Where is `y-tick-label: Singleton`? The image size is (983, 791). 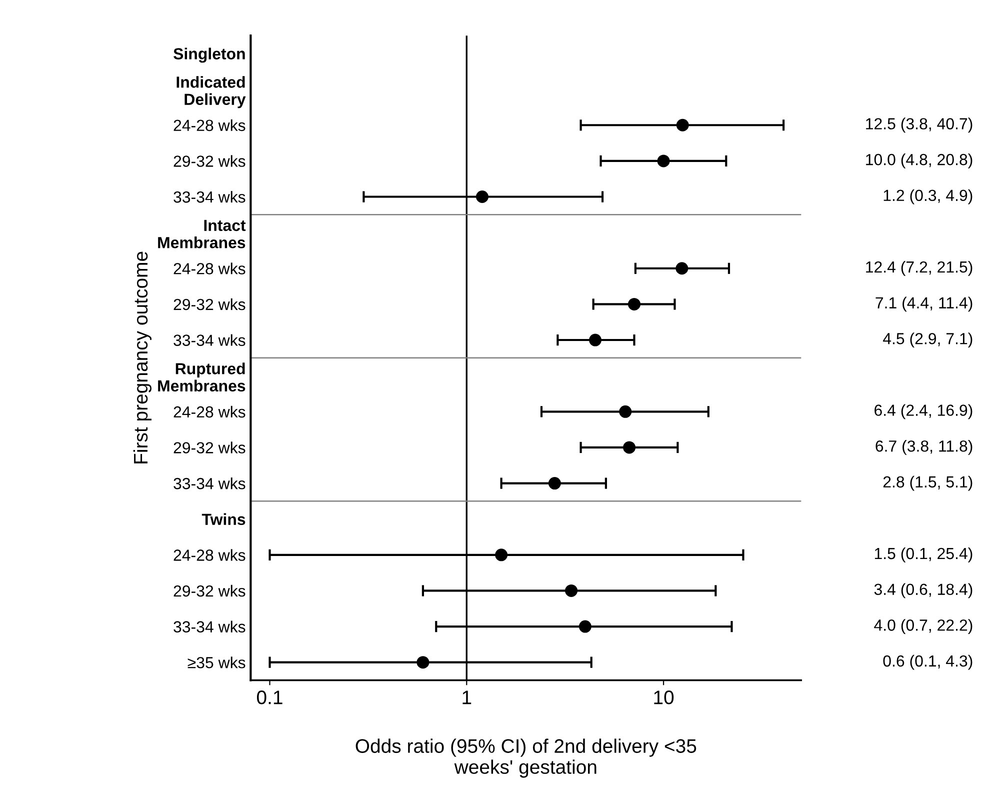 y-tick-label: Singleton is located at coordinates (209, 55).